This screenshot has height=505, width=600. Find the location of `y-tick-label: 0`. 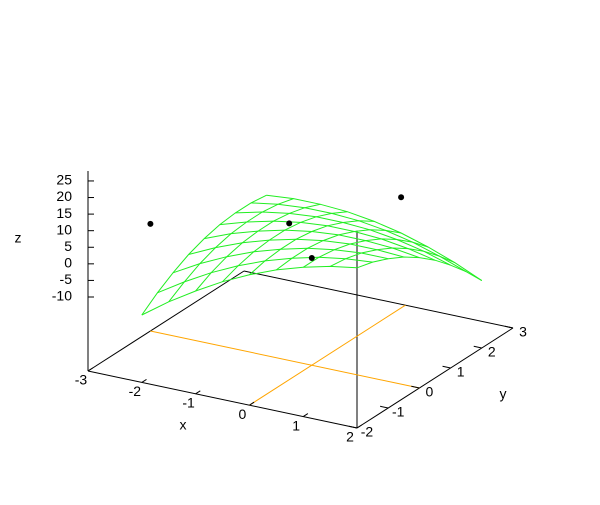

y-tick-label: 0 is located at coordinates (430, 392).